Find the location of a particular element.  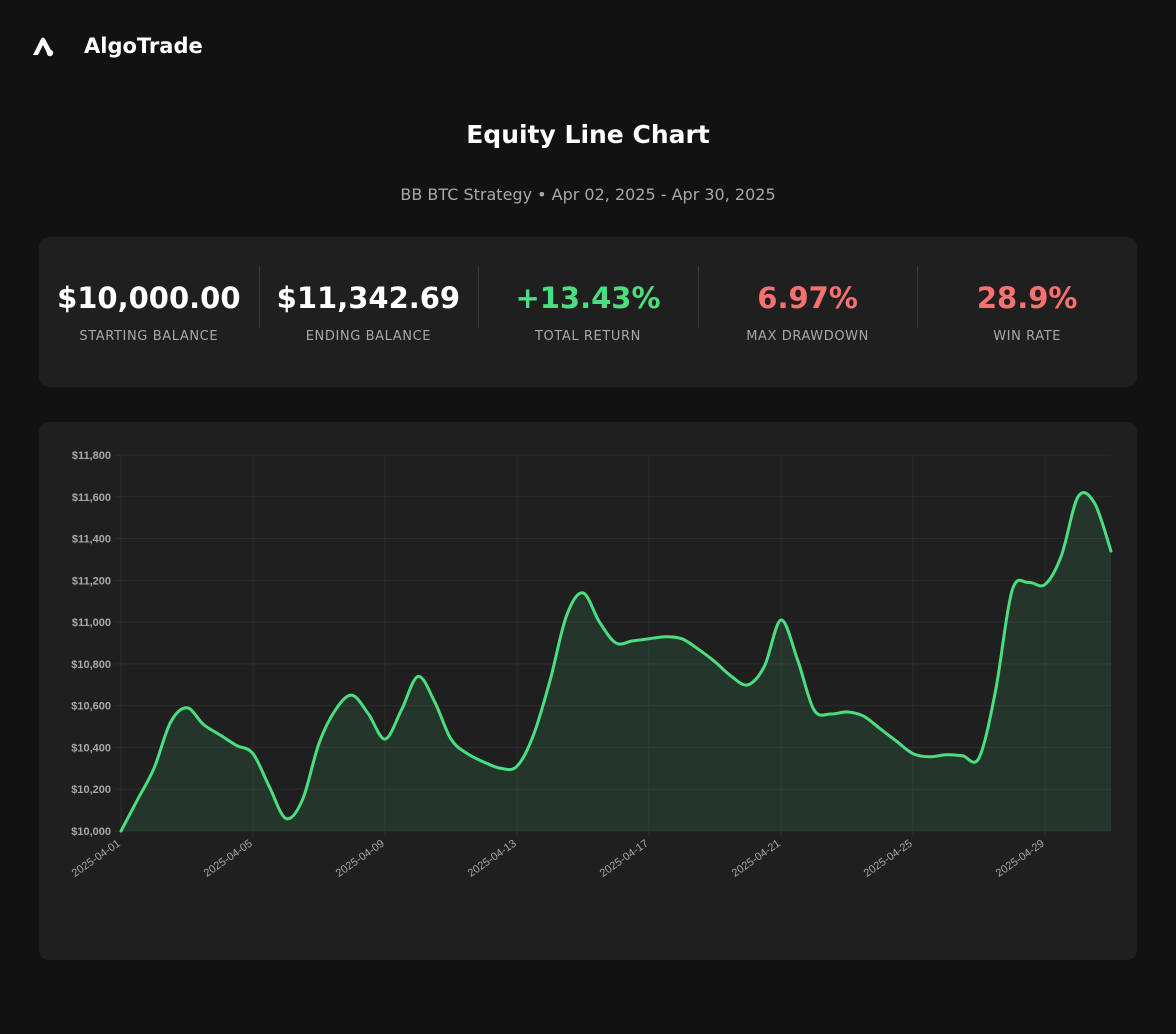

x-tick-label: 2025-04-25 is located at coordinates (888, 859).